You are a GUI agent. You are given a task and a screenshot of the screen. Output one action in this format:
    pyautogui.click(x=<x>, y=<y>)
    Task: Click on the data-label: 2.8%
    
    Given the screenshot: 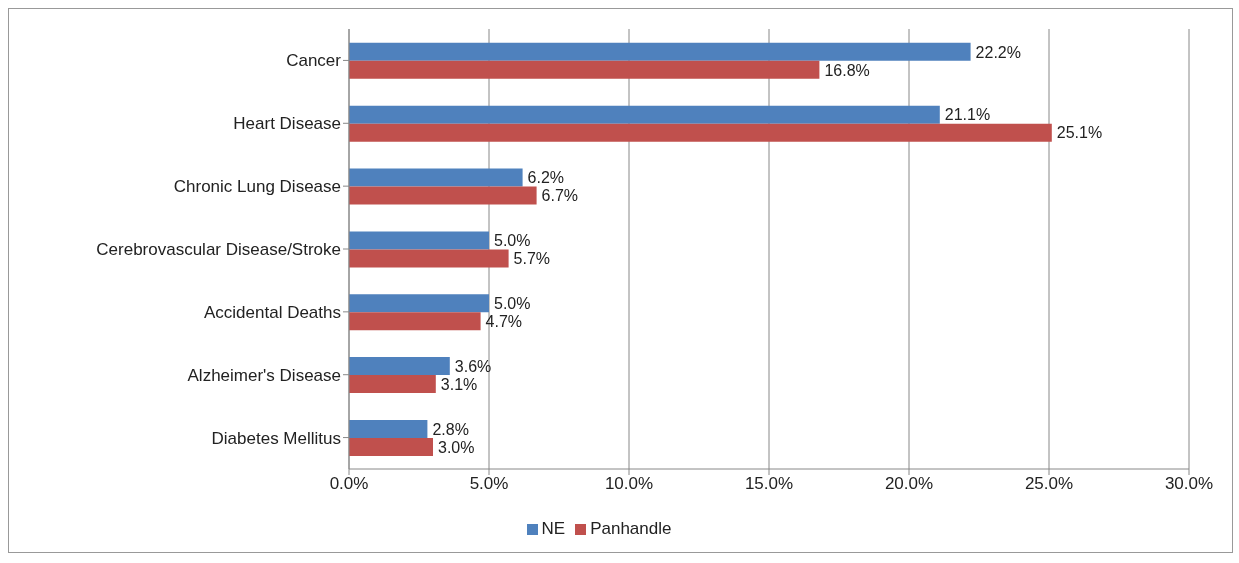 What is the action you would take?
    pyautogui.click(x=450, y=429)
    